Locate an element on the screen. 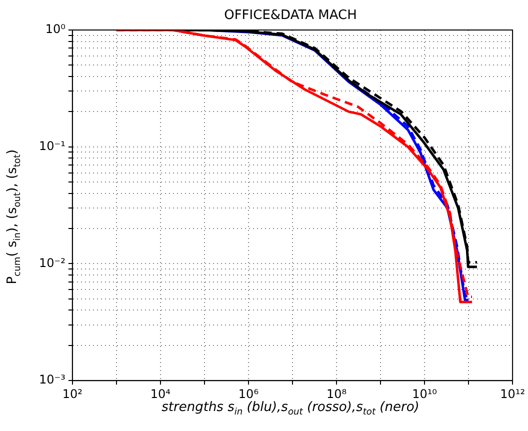 The image size is (528, 431). x-tick-label: 10² is located at coordinates (72, 393).